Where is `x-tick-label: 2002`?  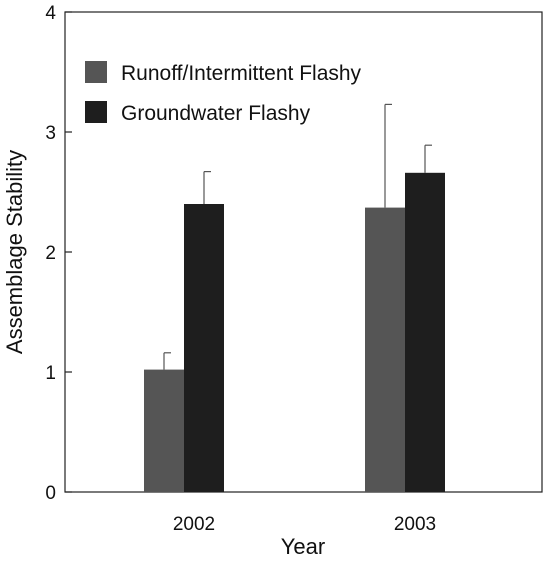
x-tick-label: 2002 is located at coordinates (194, 524).